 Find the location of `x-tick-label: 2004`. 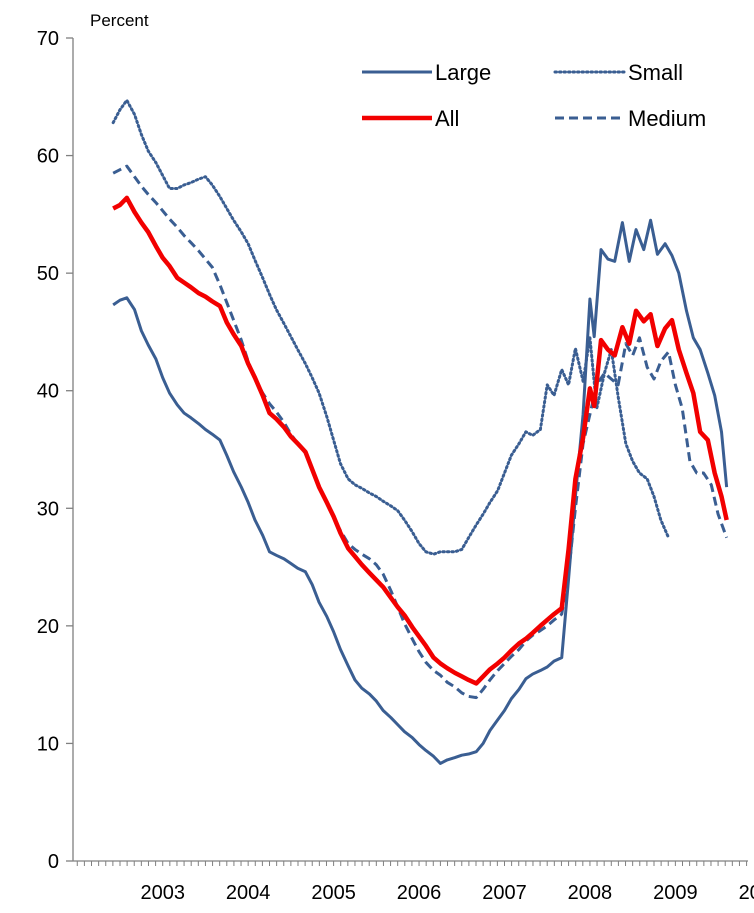

x-tick-label: 2004 is located at coordinates (248, 893).